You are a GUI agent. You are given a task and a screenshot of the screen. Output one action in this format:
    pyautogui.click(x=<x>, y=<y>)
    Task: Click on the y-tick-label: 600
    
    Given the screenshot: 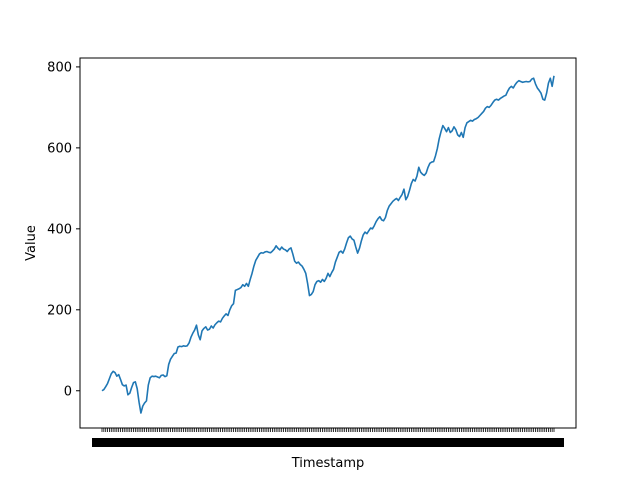 What is the action you would take?
    pyautogui.click(x=59, y=148)
    